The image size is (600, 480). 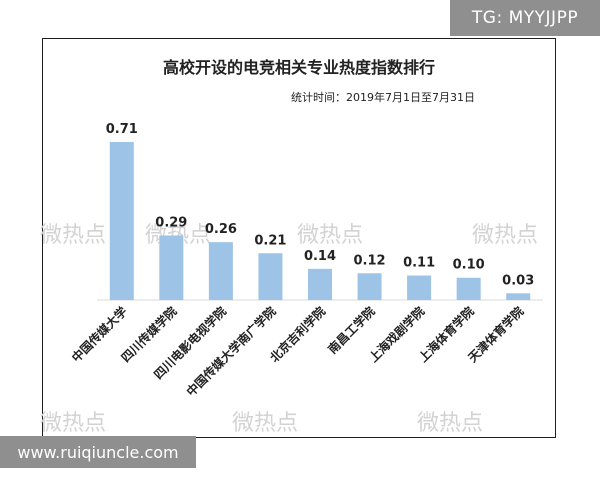 What do you see at coordinates (351, 330) in the screenshot?
I see `category-label-6: 南昌工学院` at bounding box center [351, 330].